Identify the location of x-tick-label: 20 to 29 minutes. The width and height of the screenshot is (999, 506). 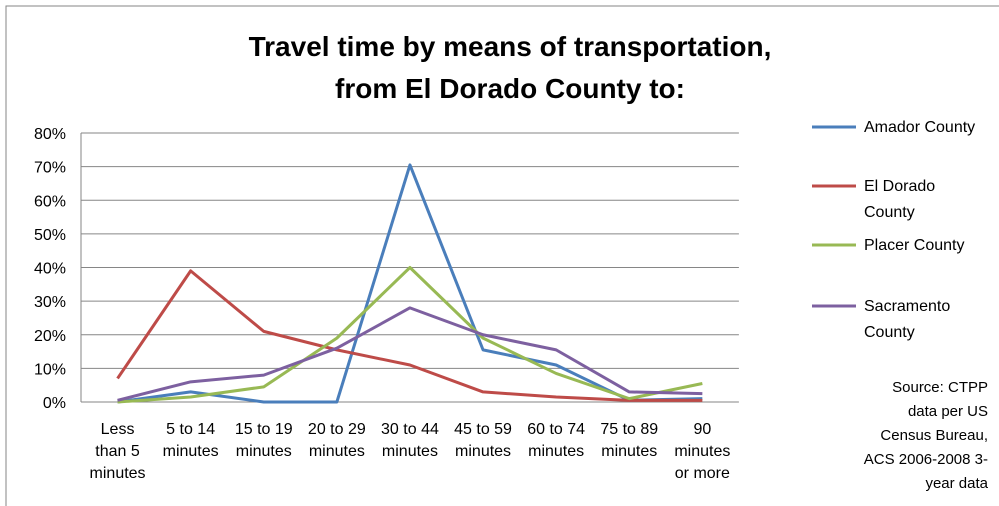
(337, 440).